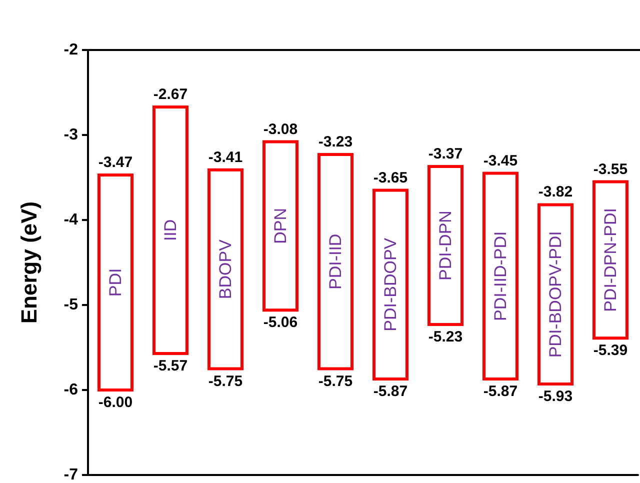 This screenshot has height=483, width=640. What do you see at coordinates (445, 153) in the screenshot?
I see `annotation: -3.37` at bounding box center [445, 153].